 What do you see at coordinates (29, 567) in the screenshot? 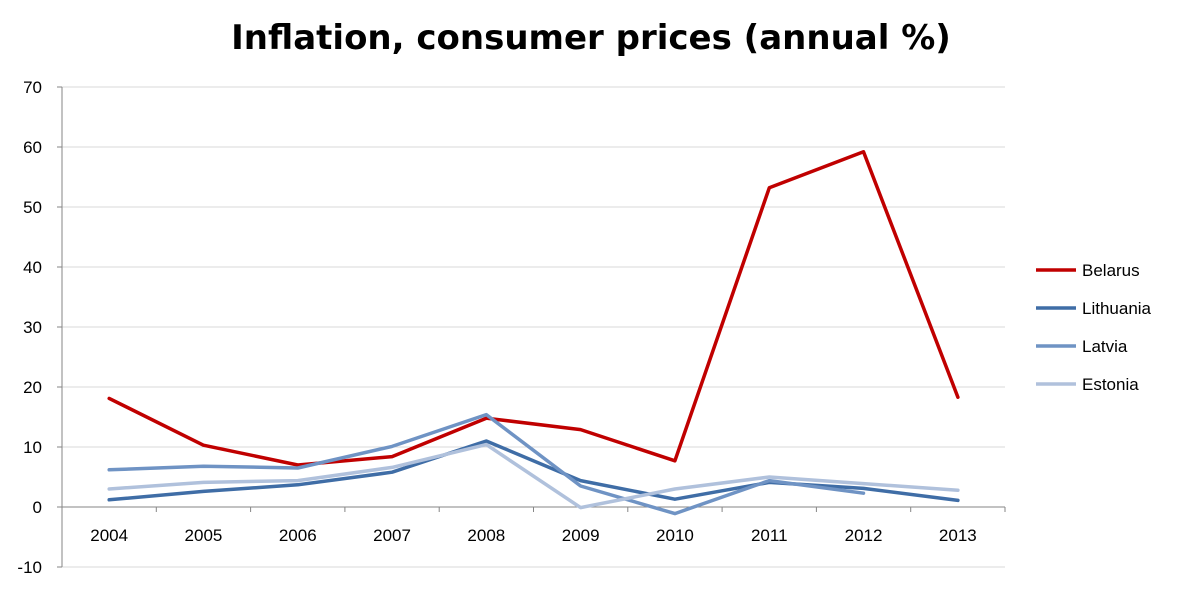
I see `y-tick-label: -10` at bounding box center [29, 567].